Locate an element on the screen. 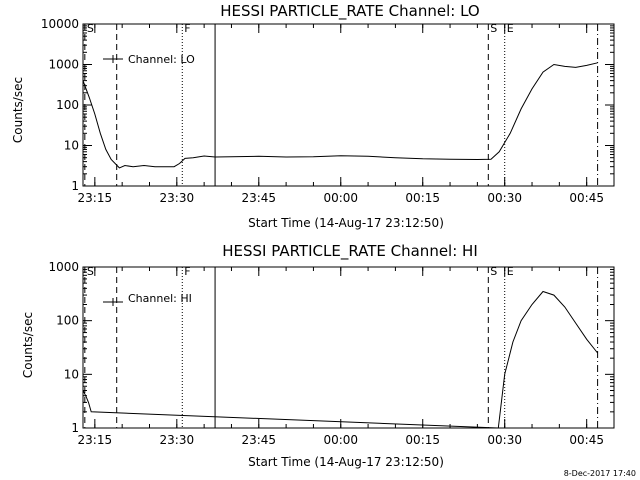 The image size is (640, 480). chart-lo-title: HESSI PARTICLE_RATE Channel: LO is located at coordinates (349, 11).